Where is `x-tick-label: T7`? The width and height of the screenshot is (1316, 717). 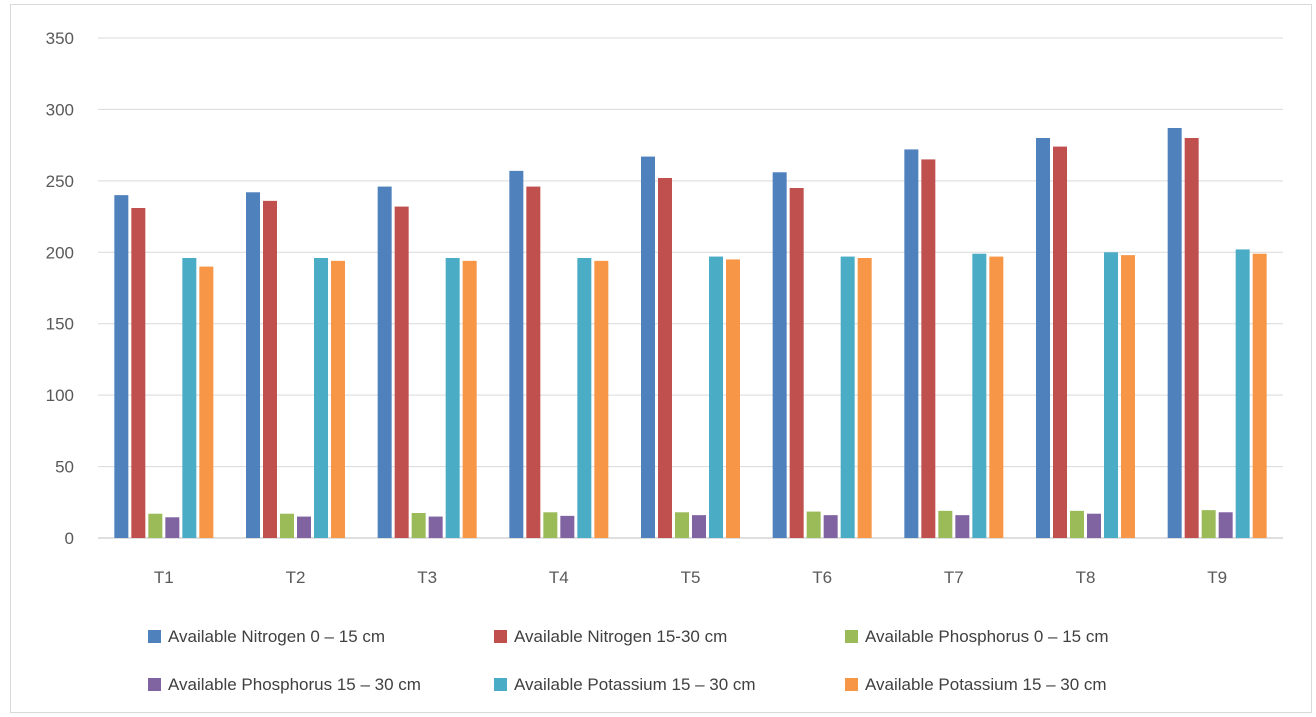
x-tick-label: T7 is located at coordinates (954, 577).